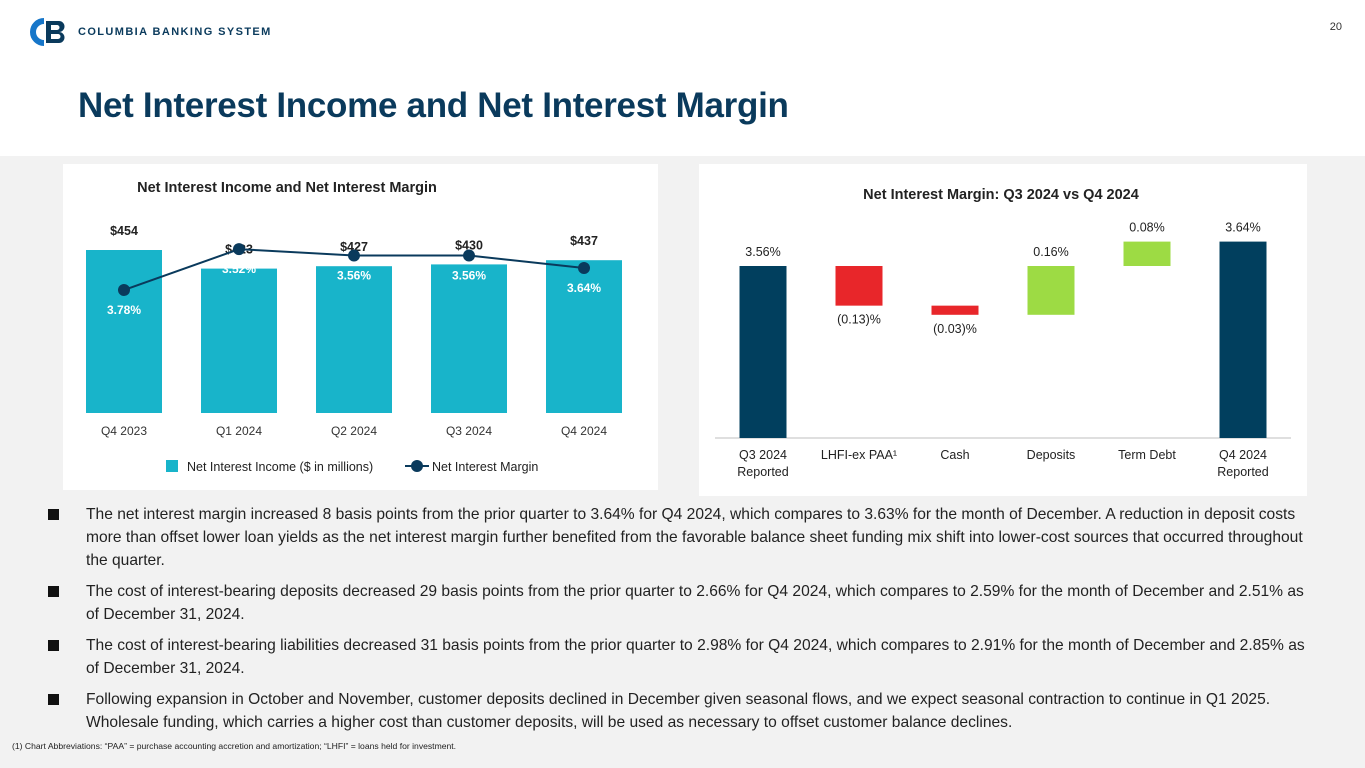  I want to click on page-number: 20, so click(1335, 27).